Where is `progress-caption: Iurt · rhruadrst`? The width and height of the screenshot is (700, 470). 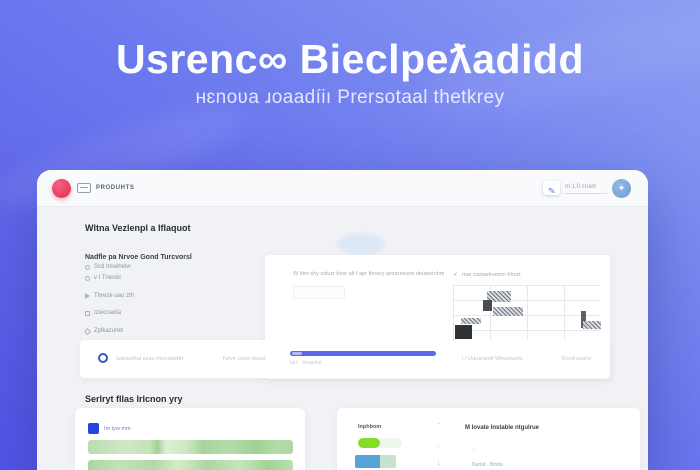
progress-caption: Iurt · rhruadrst is located at coordinates (306, 363).